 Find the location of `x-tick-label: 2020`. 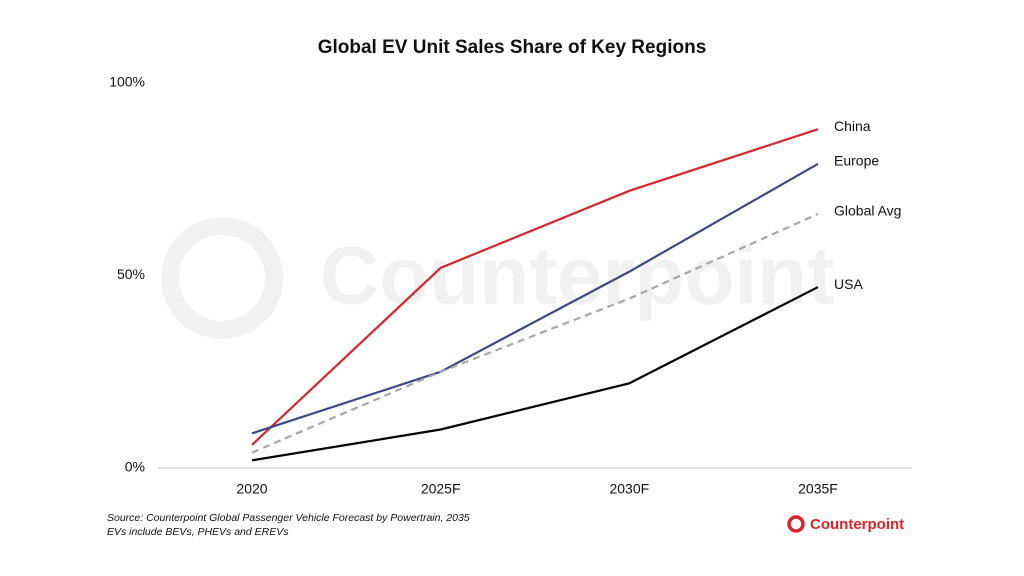

x-tick-label: 2020 is located at coordinates (251, 489).